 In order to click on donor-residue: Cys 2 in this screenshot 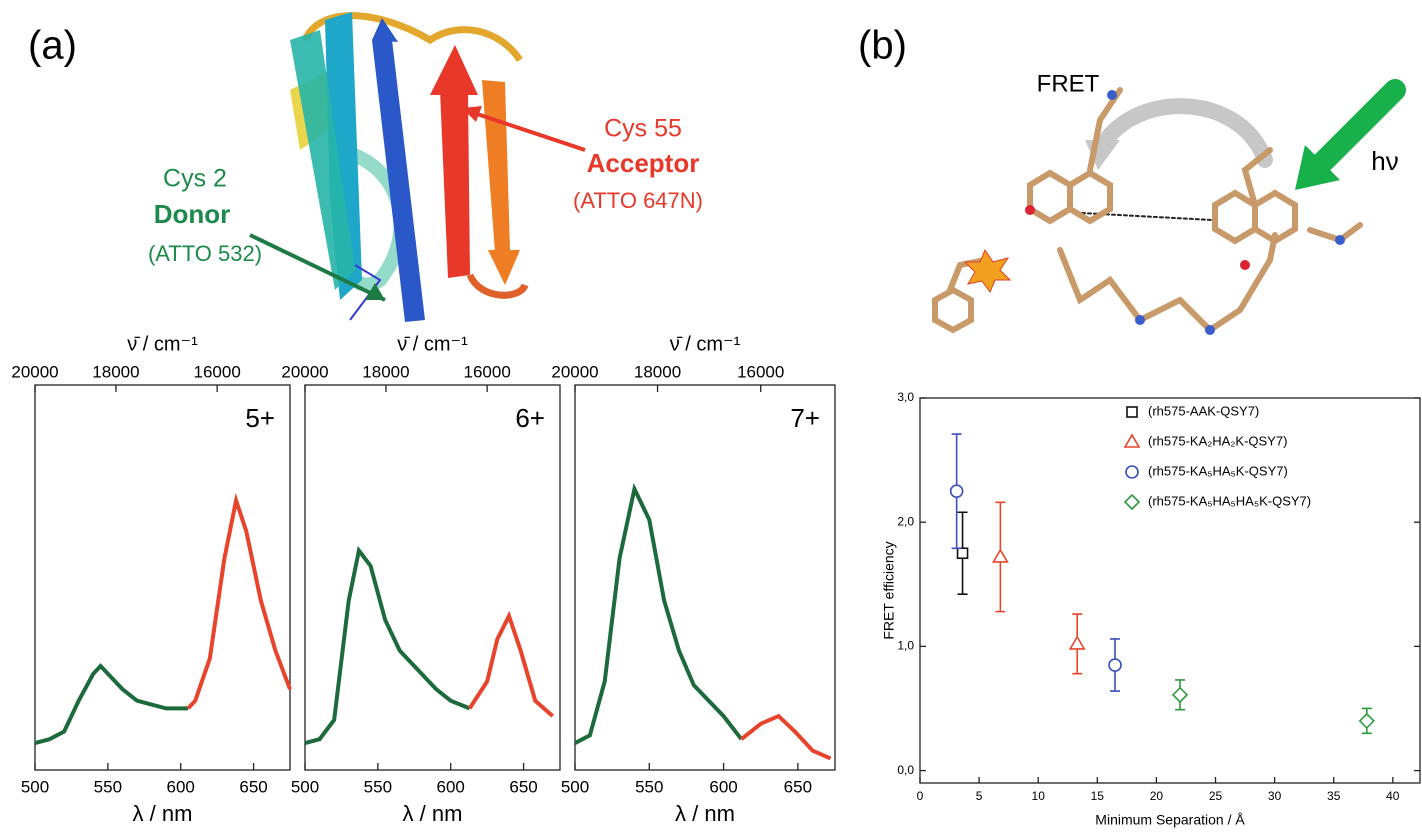, I will do `click(195, 179)`.